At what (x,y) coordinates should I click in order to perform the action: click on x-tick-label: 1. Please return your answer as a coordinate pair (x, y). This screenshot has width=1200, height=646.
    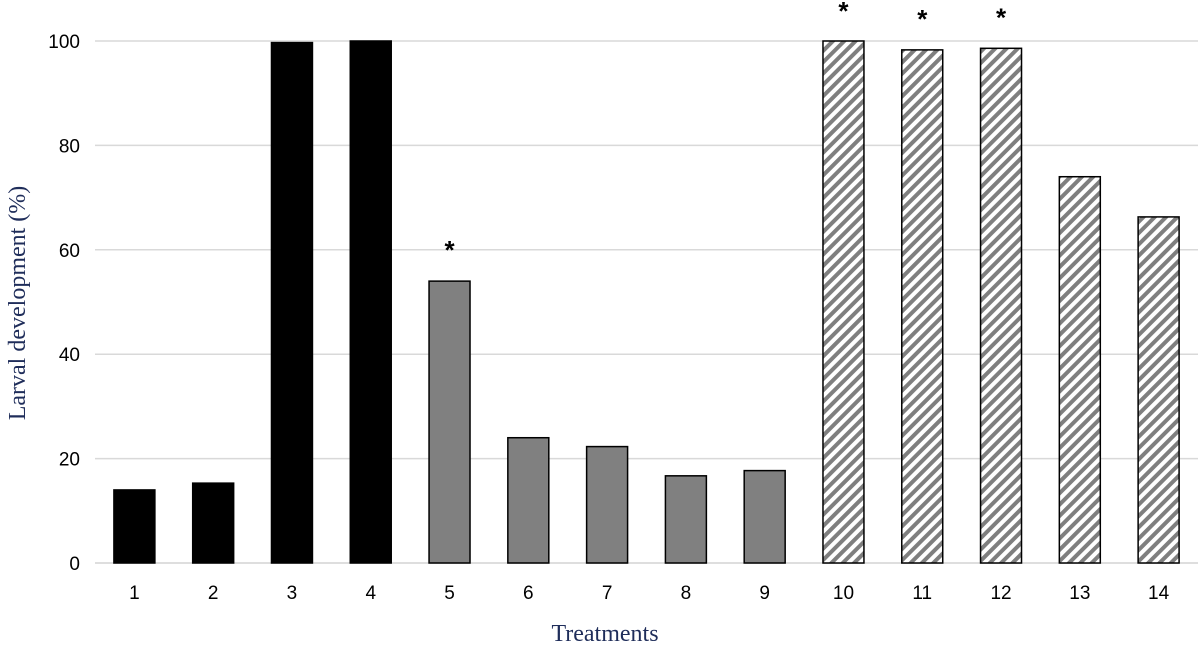
    Looking at the image, I should click on (134, 593).